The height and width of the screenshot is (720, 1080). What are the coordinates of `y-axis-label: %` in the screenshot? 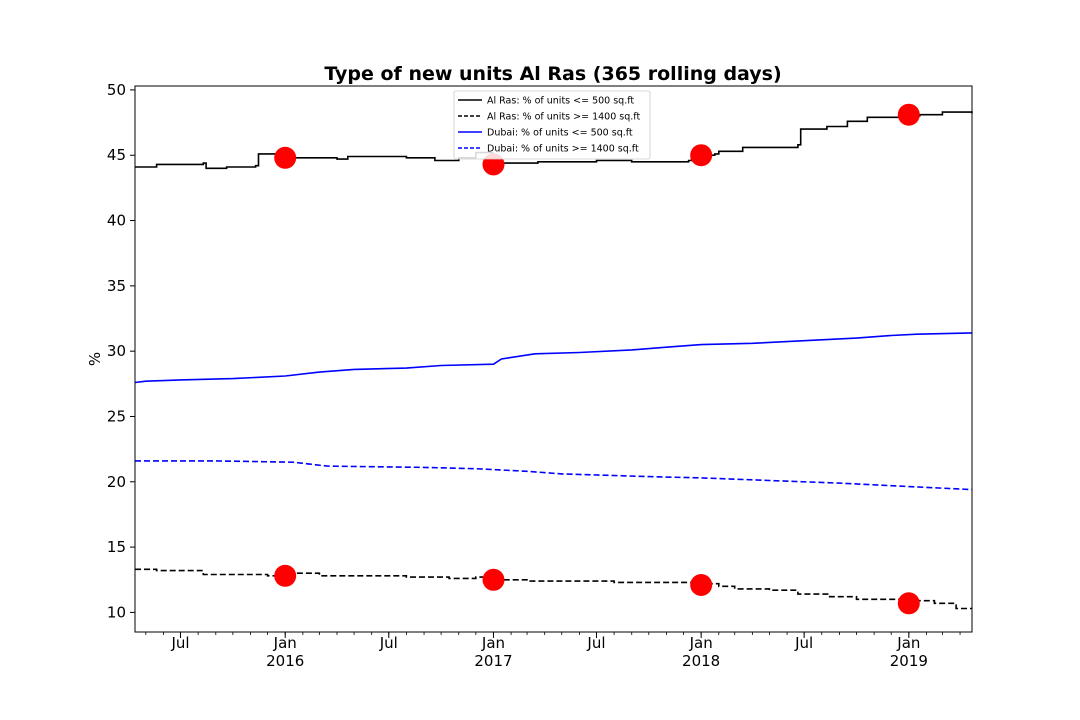 It's located at (95, 359).